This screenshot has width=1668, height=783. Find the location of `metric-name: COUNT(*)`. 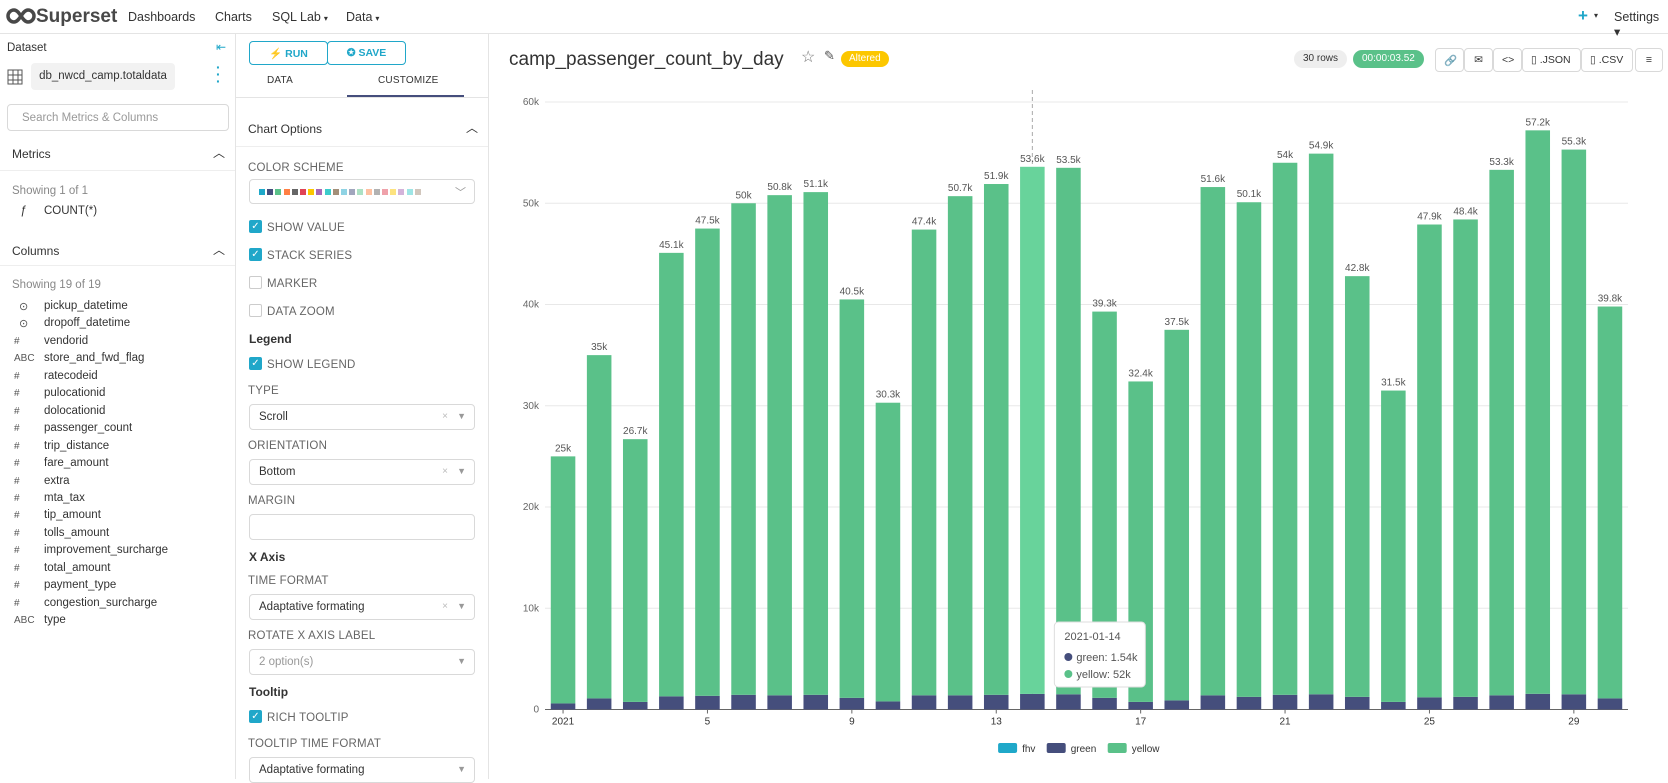

metric-name: COUNT(*) is located at coordinates (71, 211).